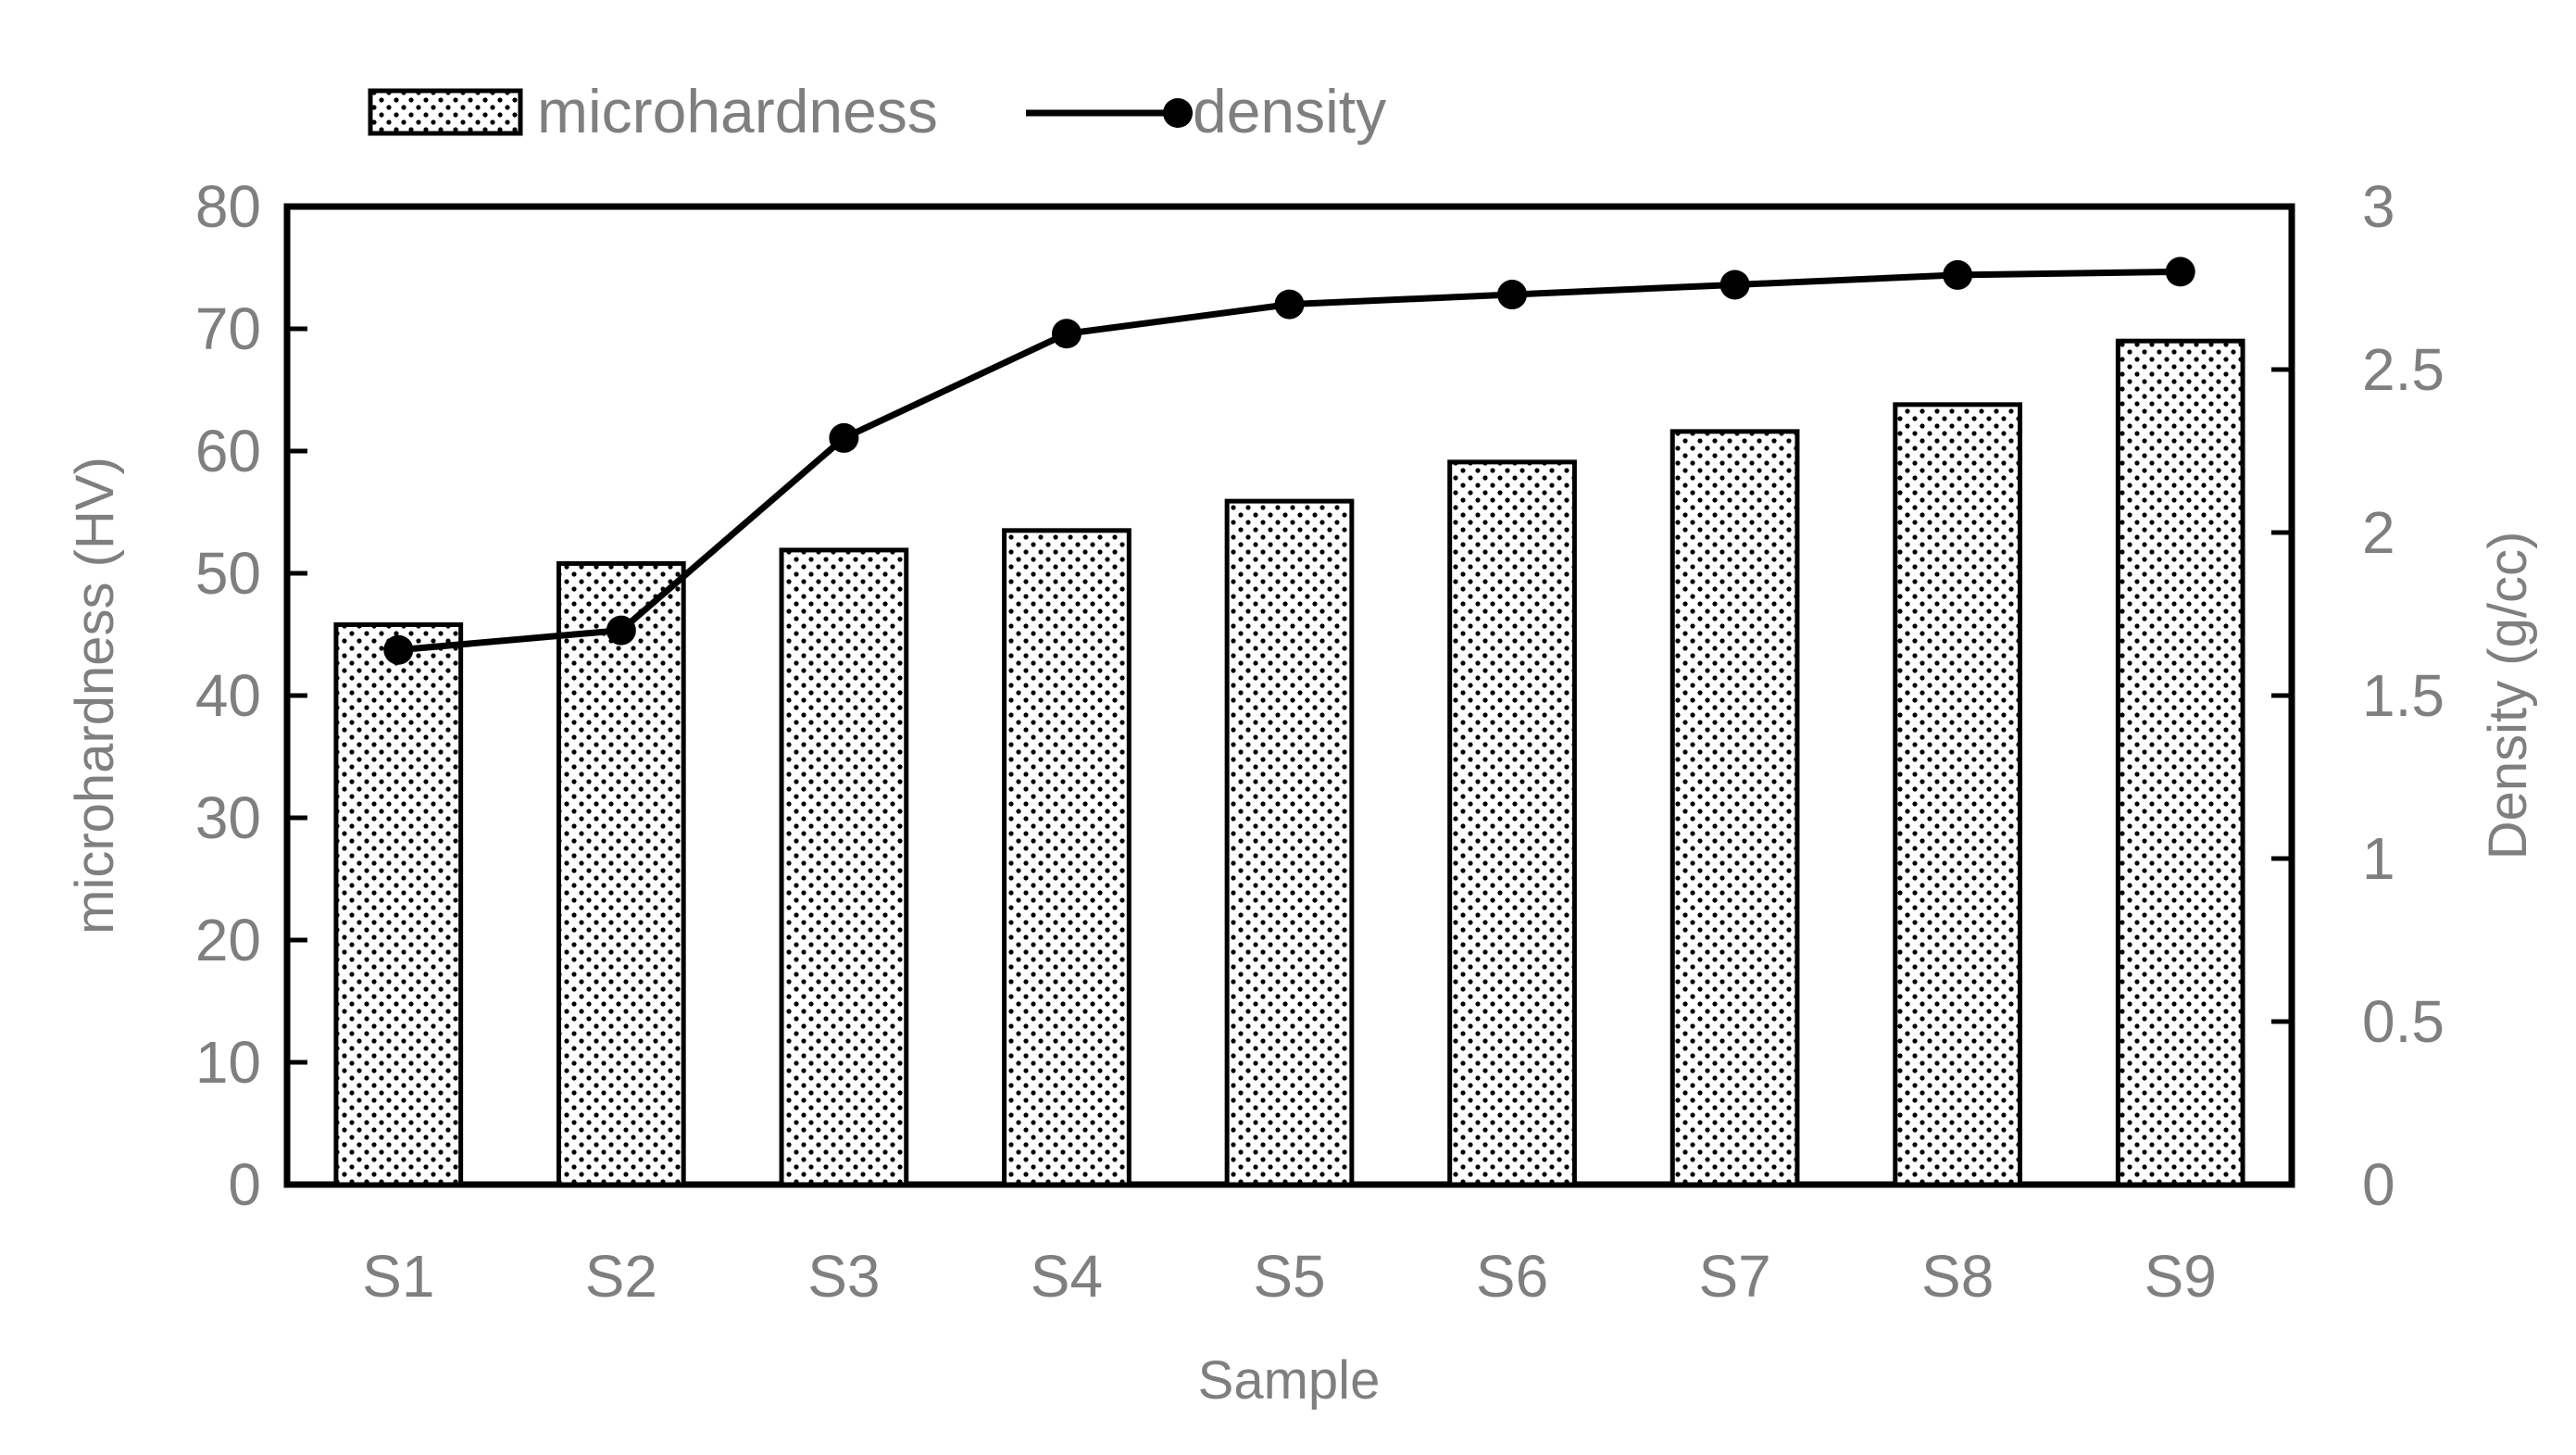  Describe the element at coordinates (2403, 369) in the screenshot. I see `y2-tick-label: 2.5` at that location.